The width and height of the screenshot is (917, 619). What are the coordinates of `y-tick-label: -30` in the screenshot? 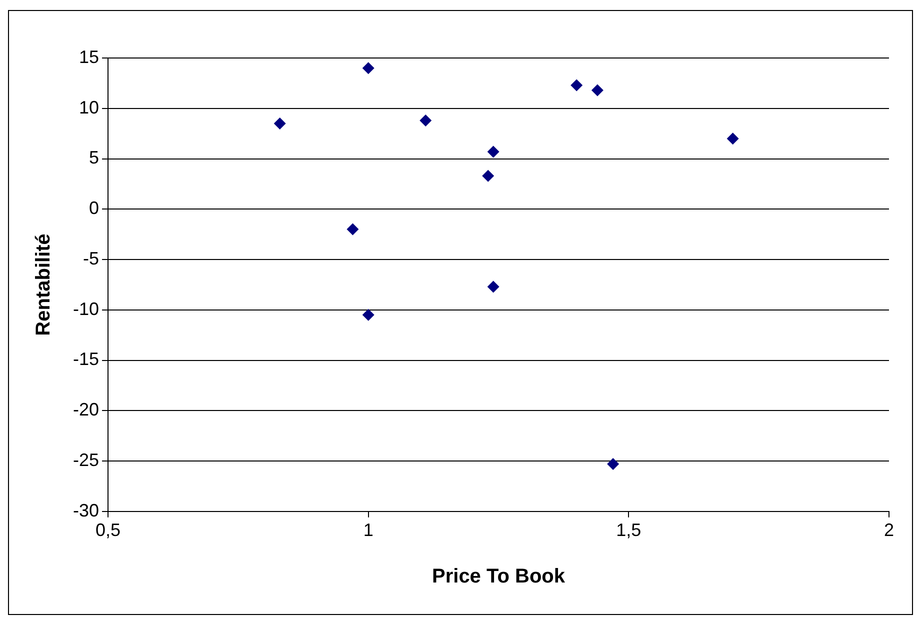 It's located at (86, 510).